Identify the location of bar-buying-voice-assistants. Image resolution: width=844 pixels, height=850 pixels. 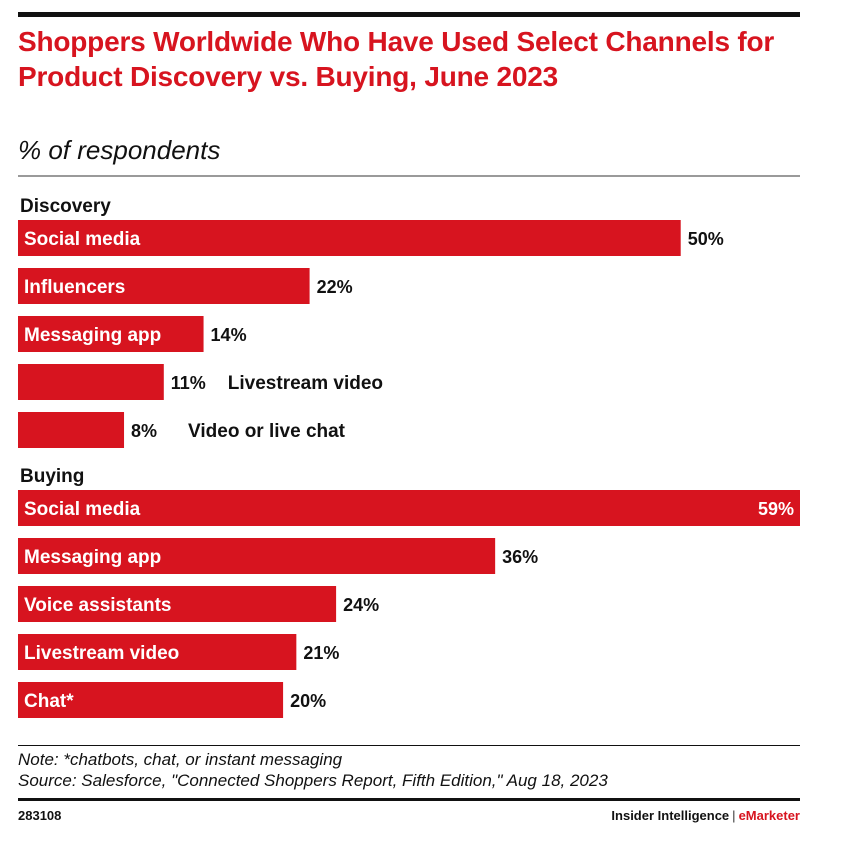
(177, 604).